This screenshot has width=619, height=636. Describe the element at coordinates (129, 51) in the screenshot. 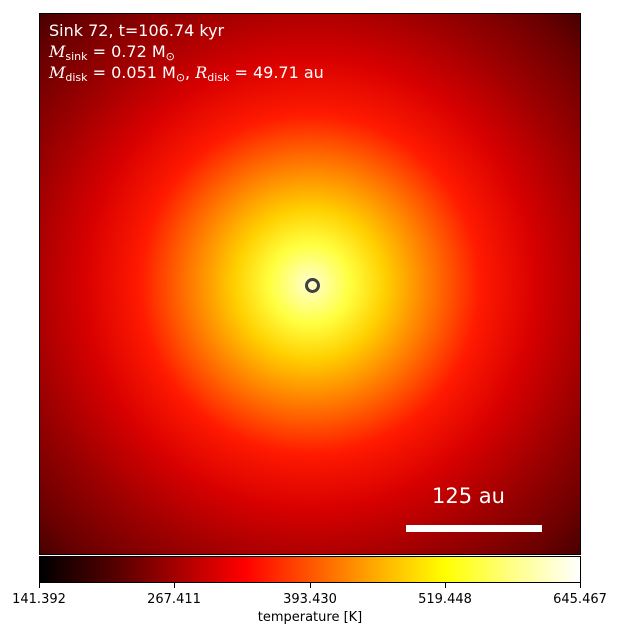

I see `sink-mass-value: = 0.72 M` at that location.